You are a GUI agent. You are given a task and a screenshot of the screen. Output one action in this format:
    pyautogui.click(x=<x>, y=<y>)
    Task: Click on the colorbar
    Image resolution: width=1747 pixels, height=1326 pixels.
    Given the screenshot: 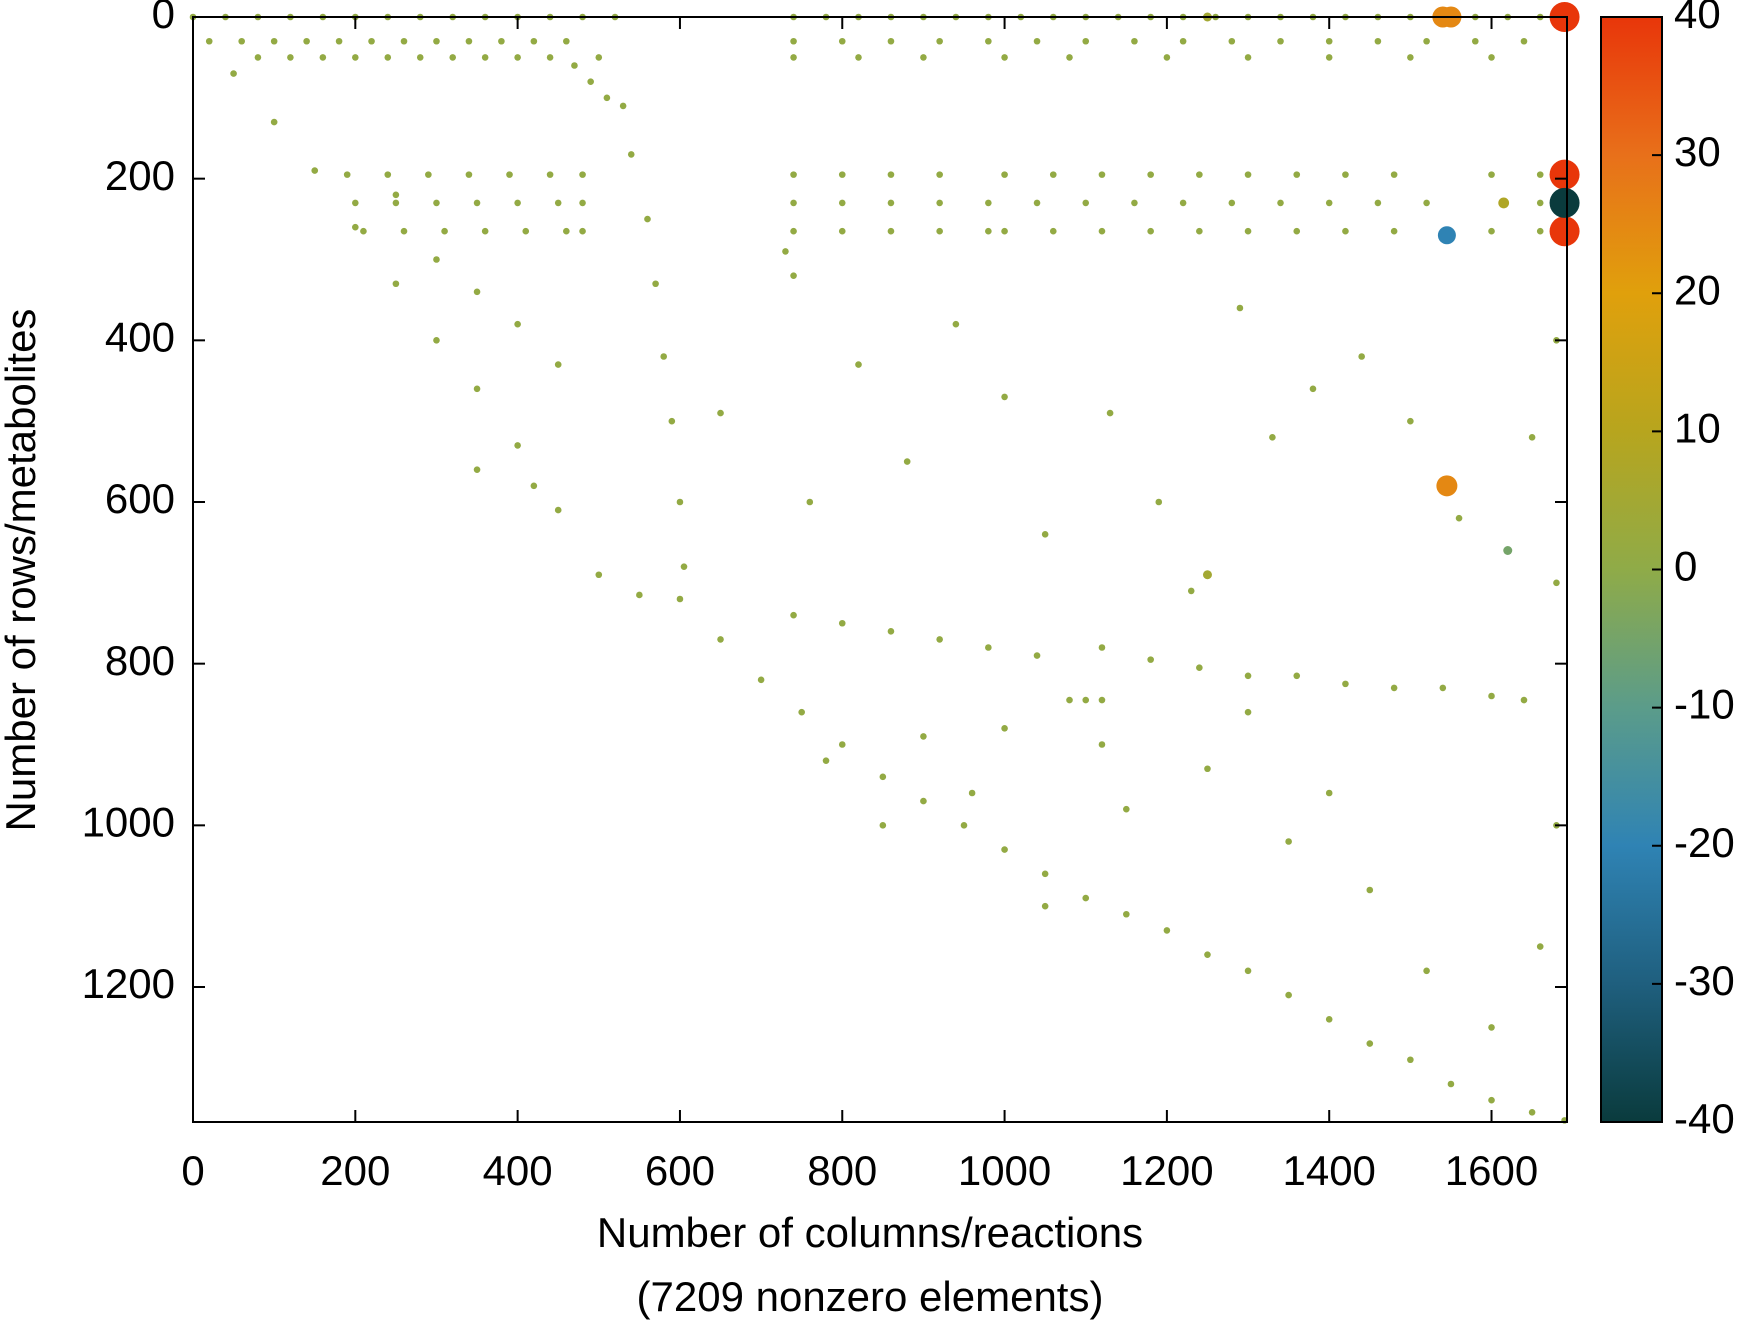 What is the action you would take?
    pyautogui.click(x=1631, y=569)
    